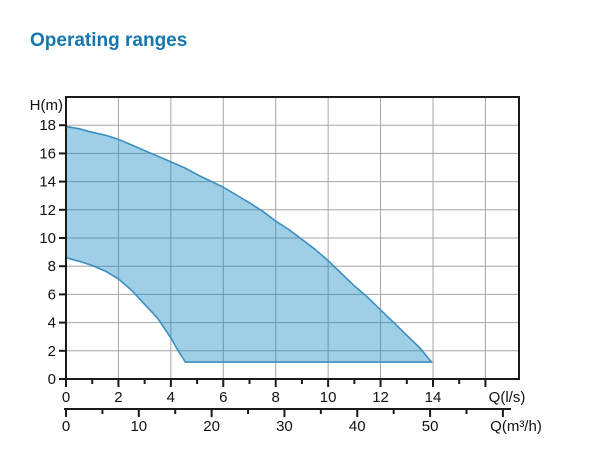 This screenshot has width=606, height=469. I want to click on y-tick-label: 8, so click(52, 266).